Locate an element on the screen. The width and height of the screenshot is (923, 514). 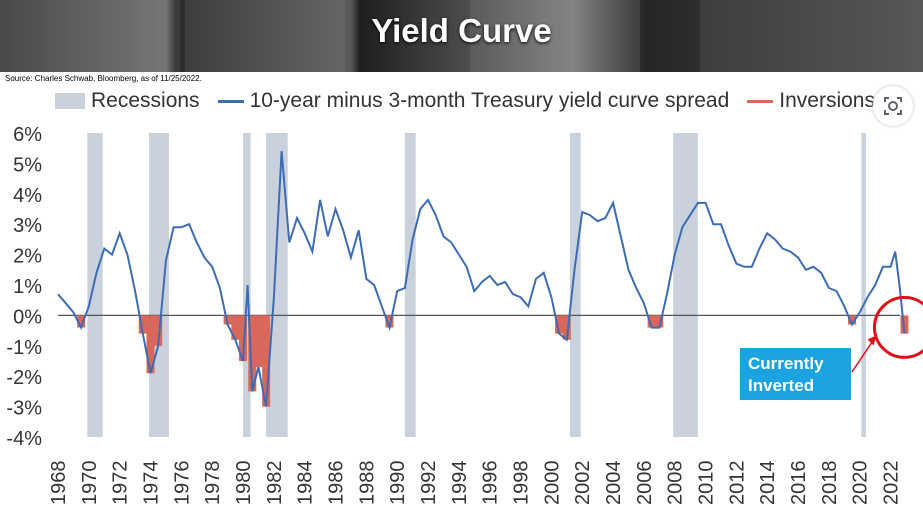
legend-label-inversions: Inversions is located at coordinates (827, 100).